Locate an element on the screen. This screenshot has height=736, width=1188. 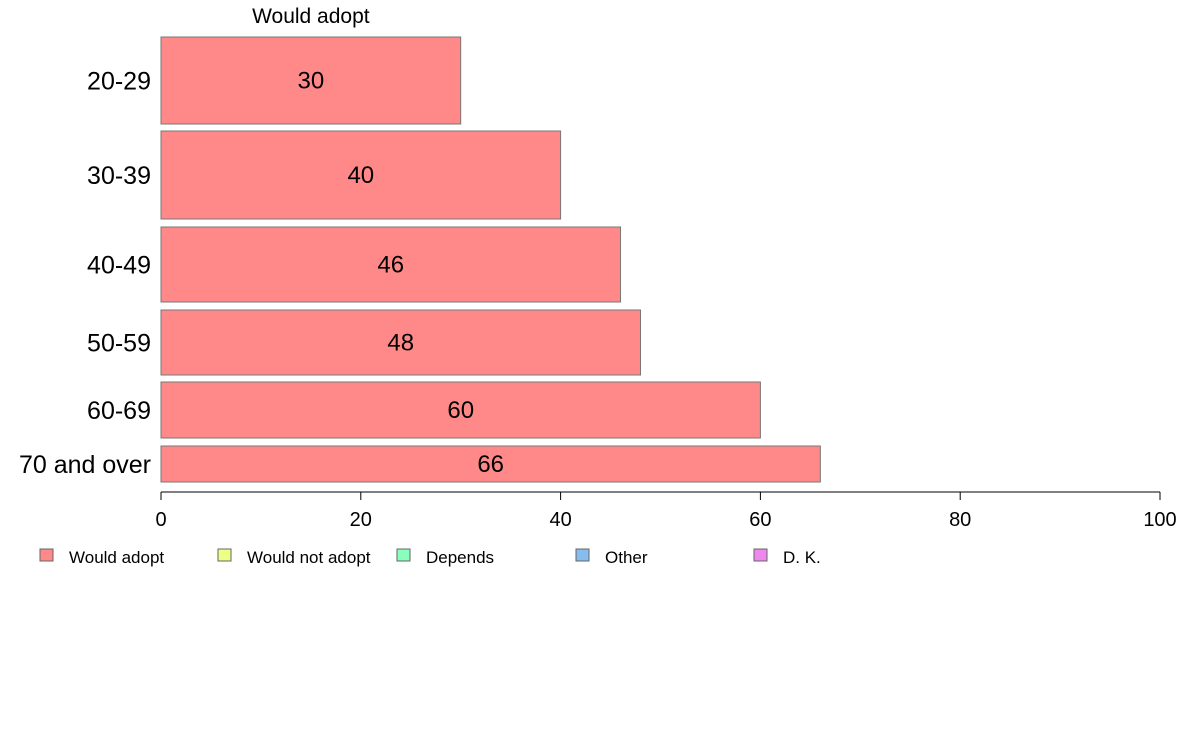
category-label: 20-29 is located at coordinates (119, 82).